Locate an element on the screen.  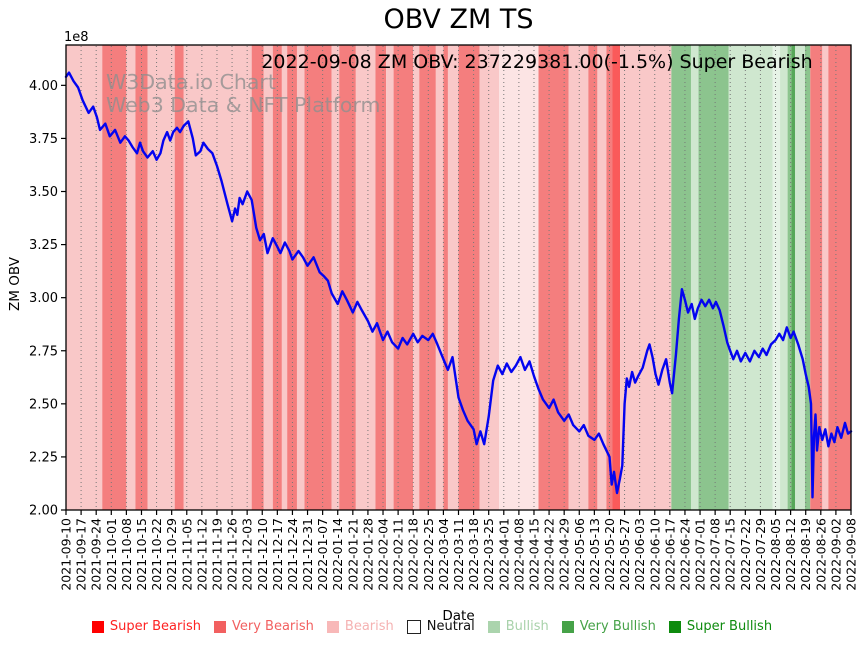
x-tick-label: 2021-12-17 is located at coordinates (277, 554).